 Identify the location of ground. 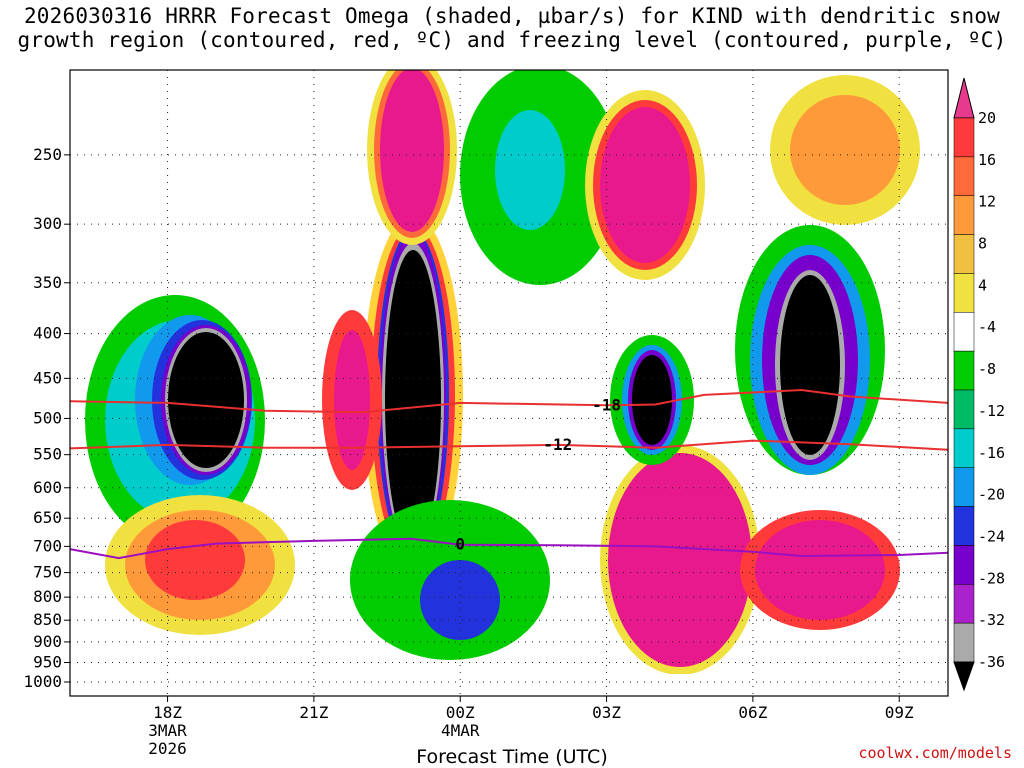
(509, 686).